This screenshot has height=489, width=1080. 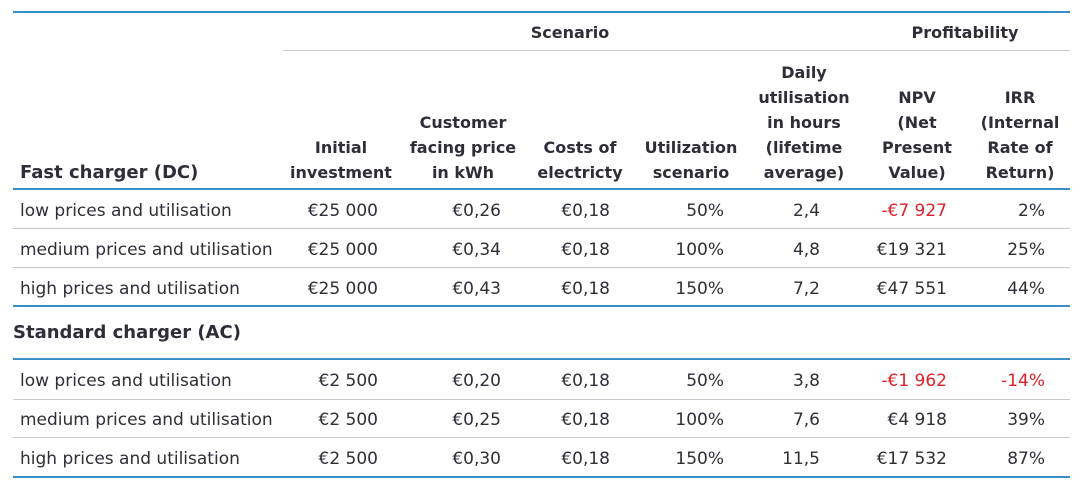 I want to click on cell-npv: €4 918, so click(x=917, y=420).